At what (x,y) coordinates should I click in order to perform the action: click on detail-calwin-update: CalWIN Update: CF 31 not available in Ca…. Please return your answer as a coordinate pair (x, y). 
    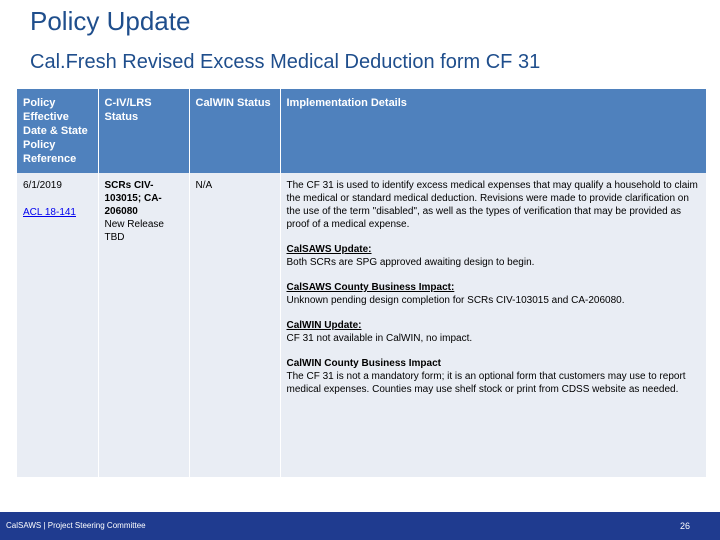
    Looking at the image, I should click on (494, 332).